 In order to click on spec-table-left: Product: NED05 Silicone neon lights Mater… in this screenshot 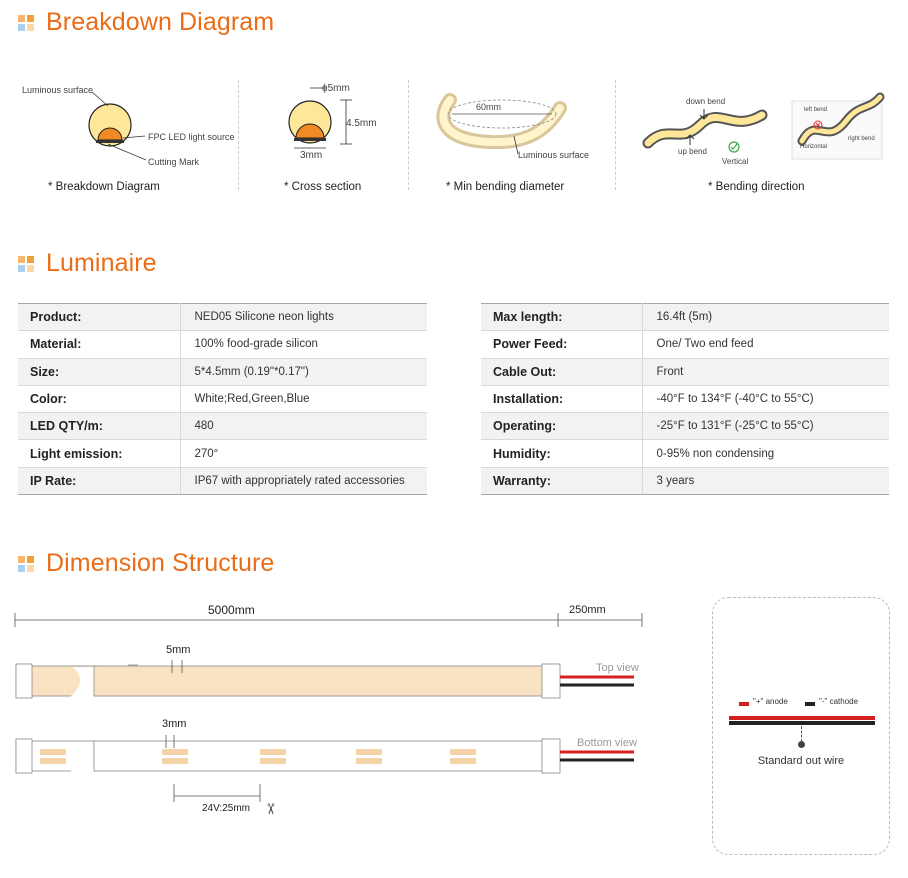, I will do `click(222, 399)`.